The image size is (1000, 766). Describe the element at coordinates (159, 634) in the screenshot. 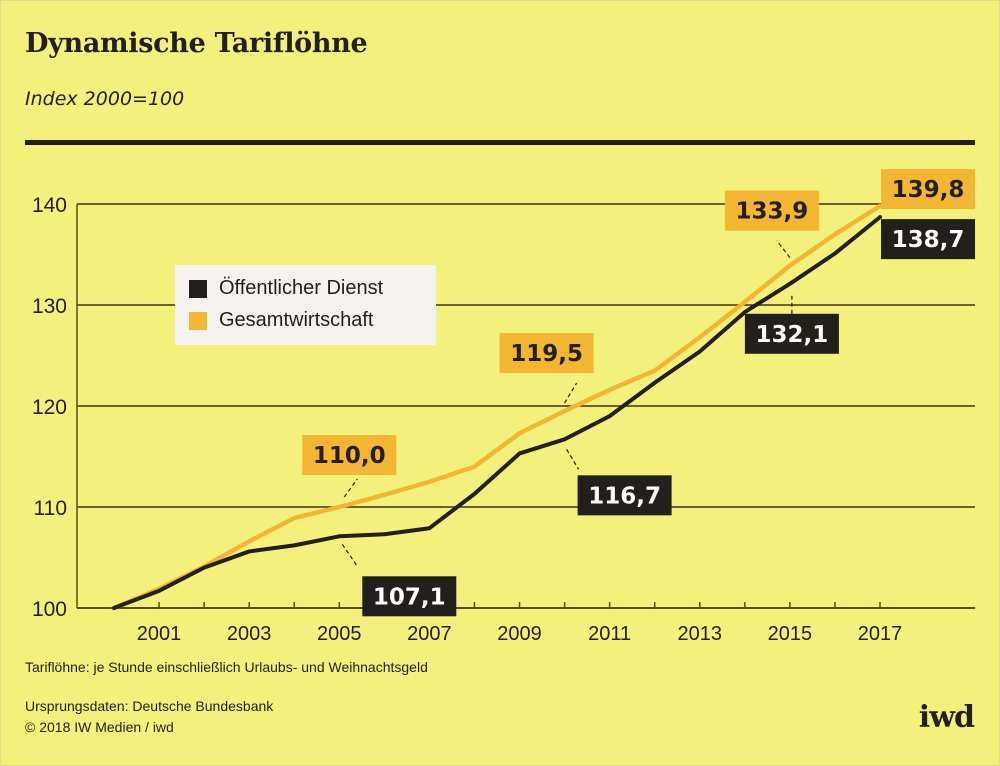

I see `x-tick-label: 2001` at that location.